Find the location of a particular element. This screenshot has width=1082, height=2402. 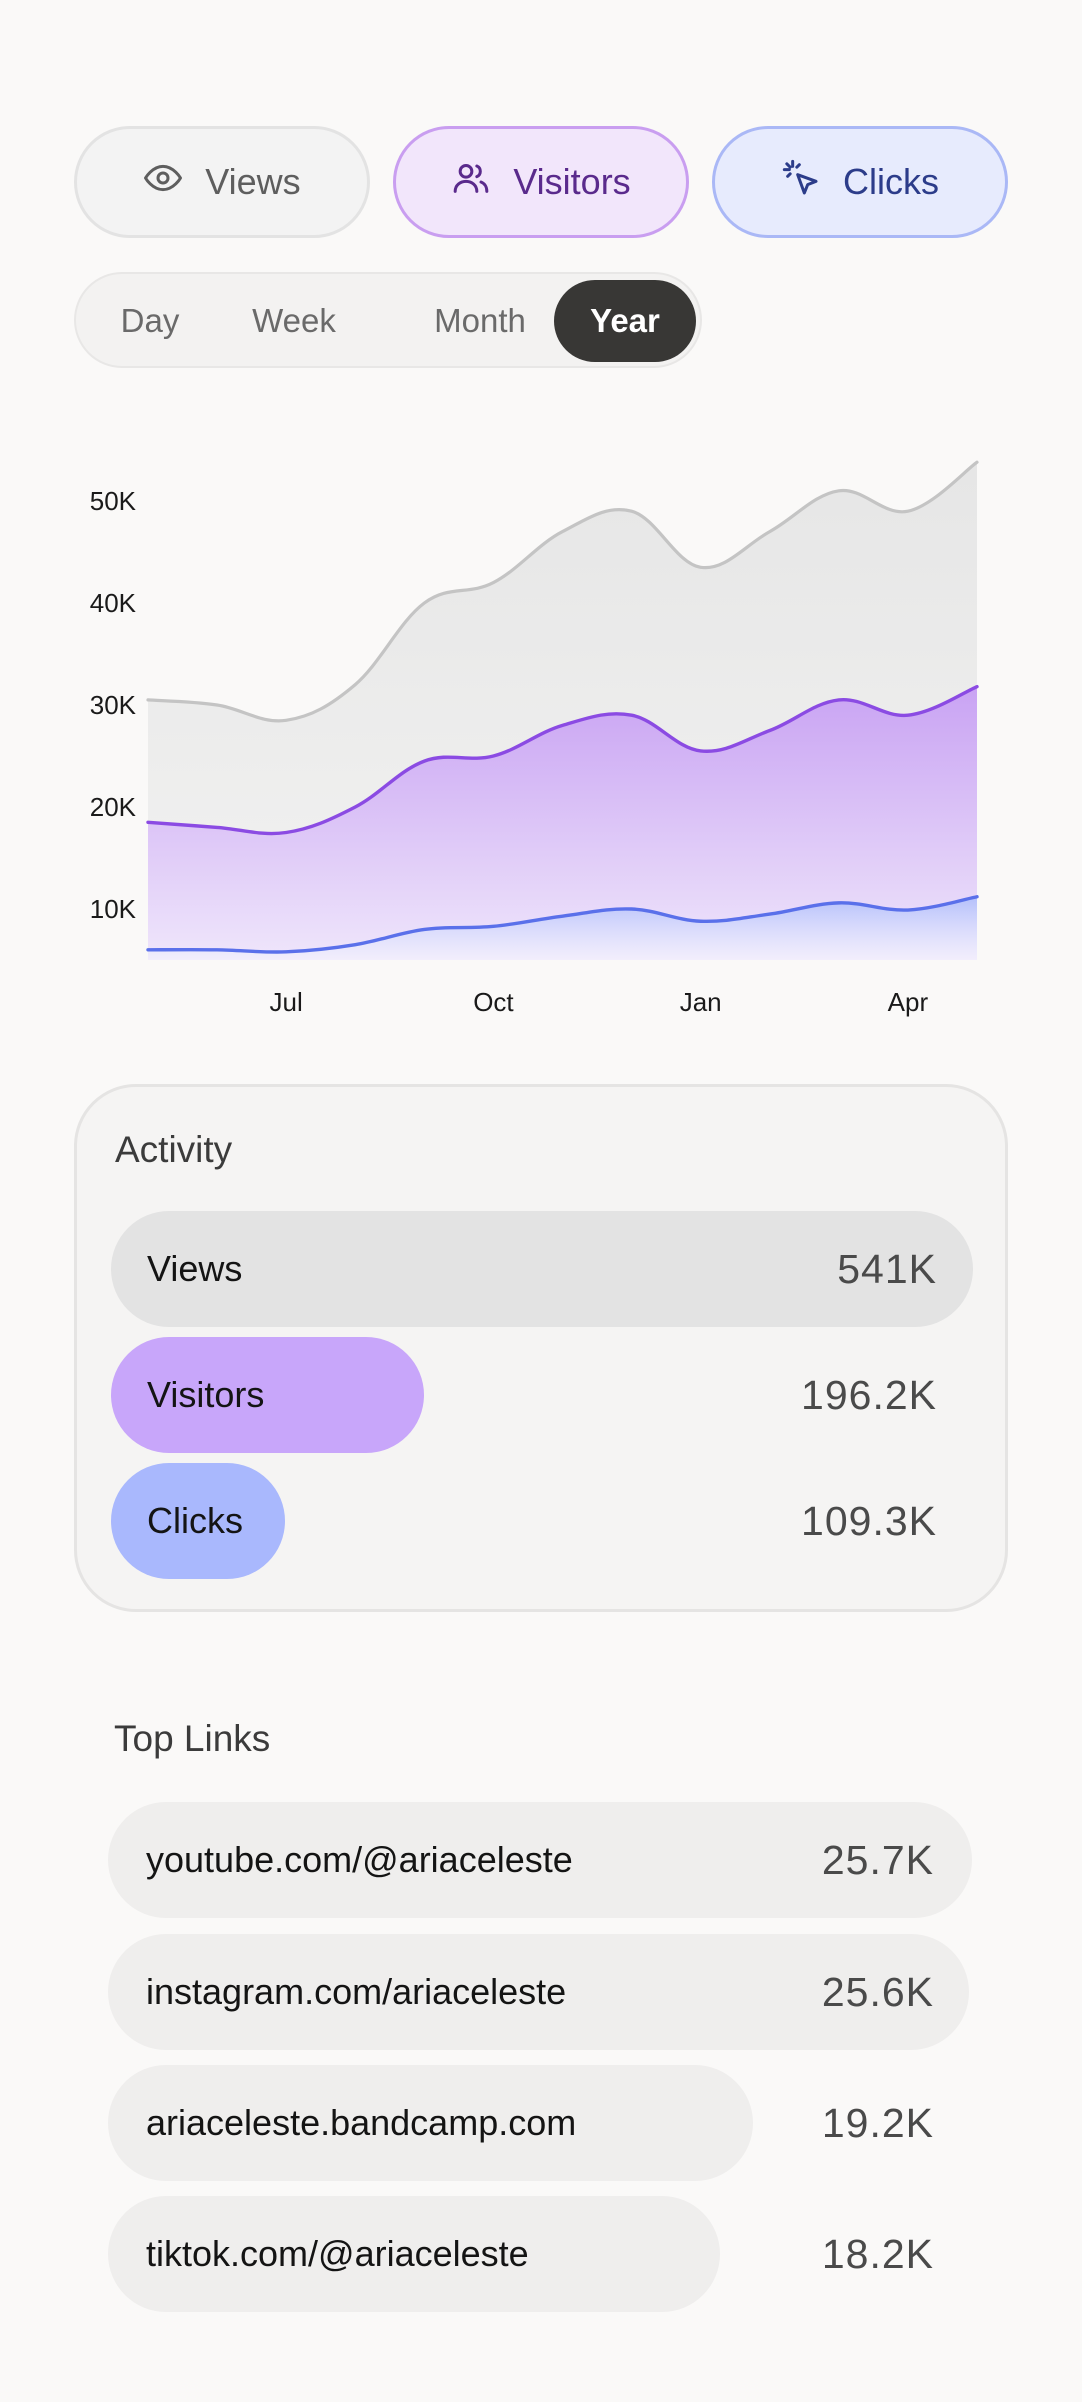

top-link-row: youtube.com/@ariaceleste 25.7K is located at coordinates (540, 1860).